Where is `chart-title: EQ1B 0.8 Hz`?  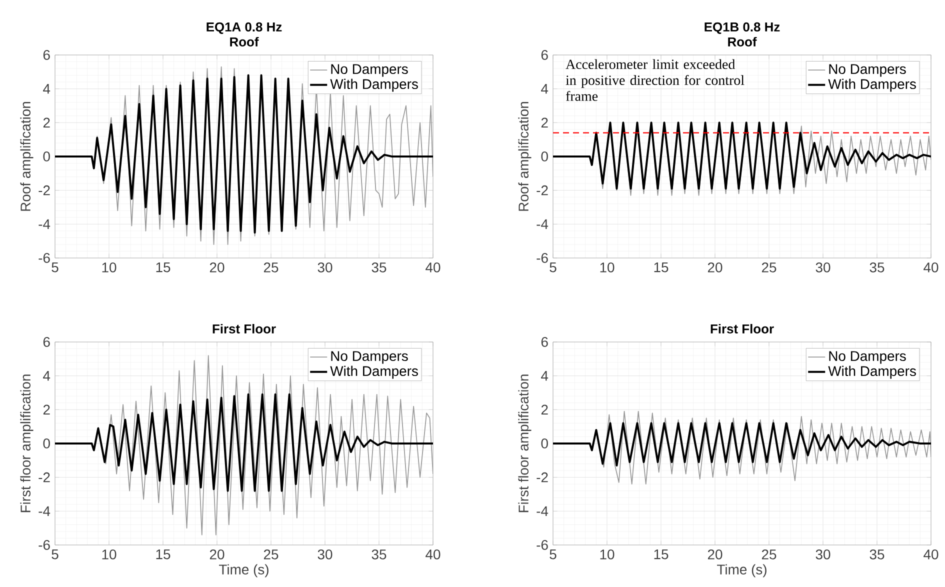 chart-title: EQ1B 0.8 Hz is located at coordinates (742, 28).